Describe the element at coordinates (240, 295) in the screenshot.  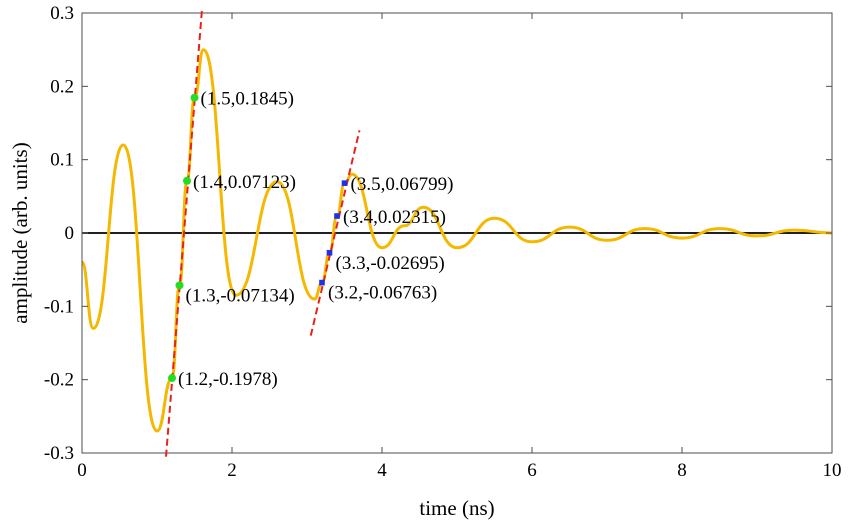
I see `point-label: (1.3,-0.07134)` at that location.